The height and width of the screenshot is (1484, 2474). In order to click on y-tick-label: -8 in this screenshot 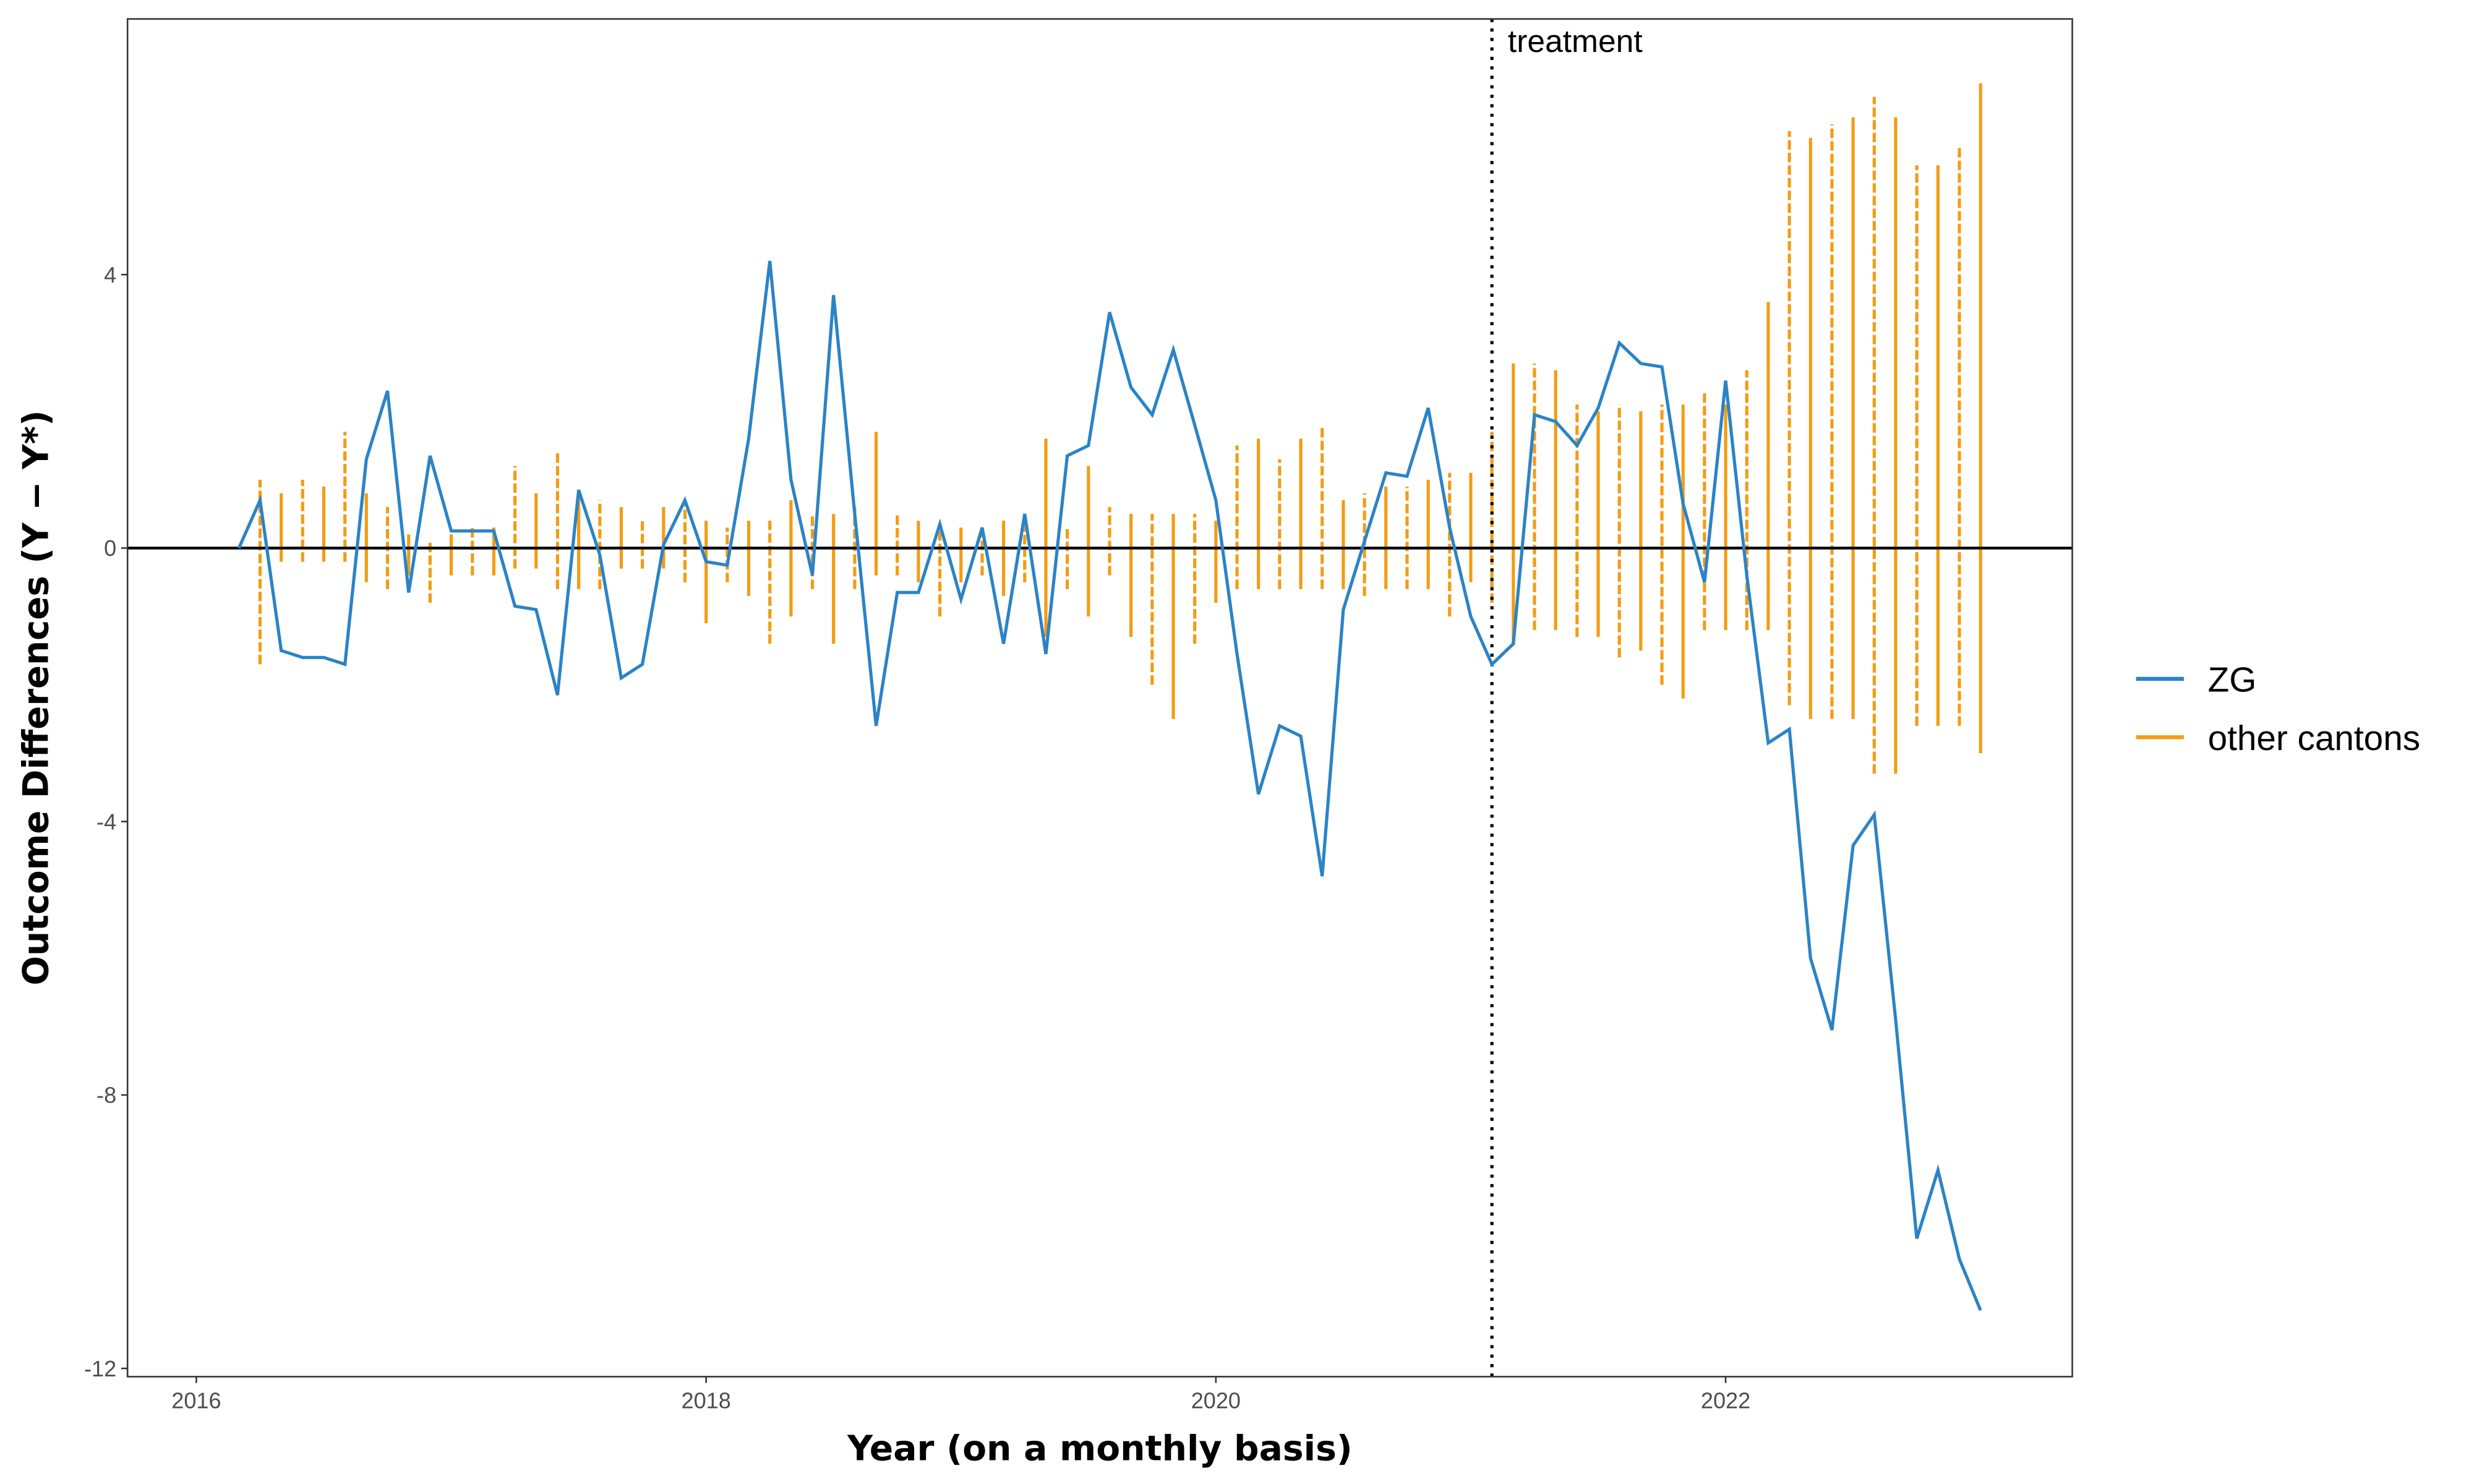, I will do `click(106, 1095)`.